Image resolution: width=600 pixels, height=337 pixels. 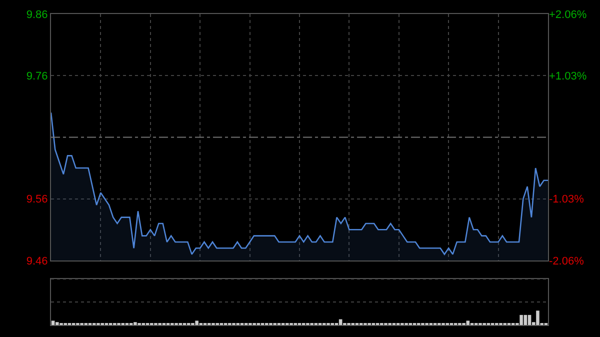 What do you see at coordinates (37, 14) in the screenshot?
I see `y-tick-label: 9.86` at bounding box center [37, 14].